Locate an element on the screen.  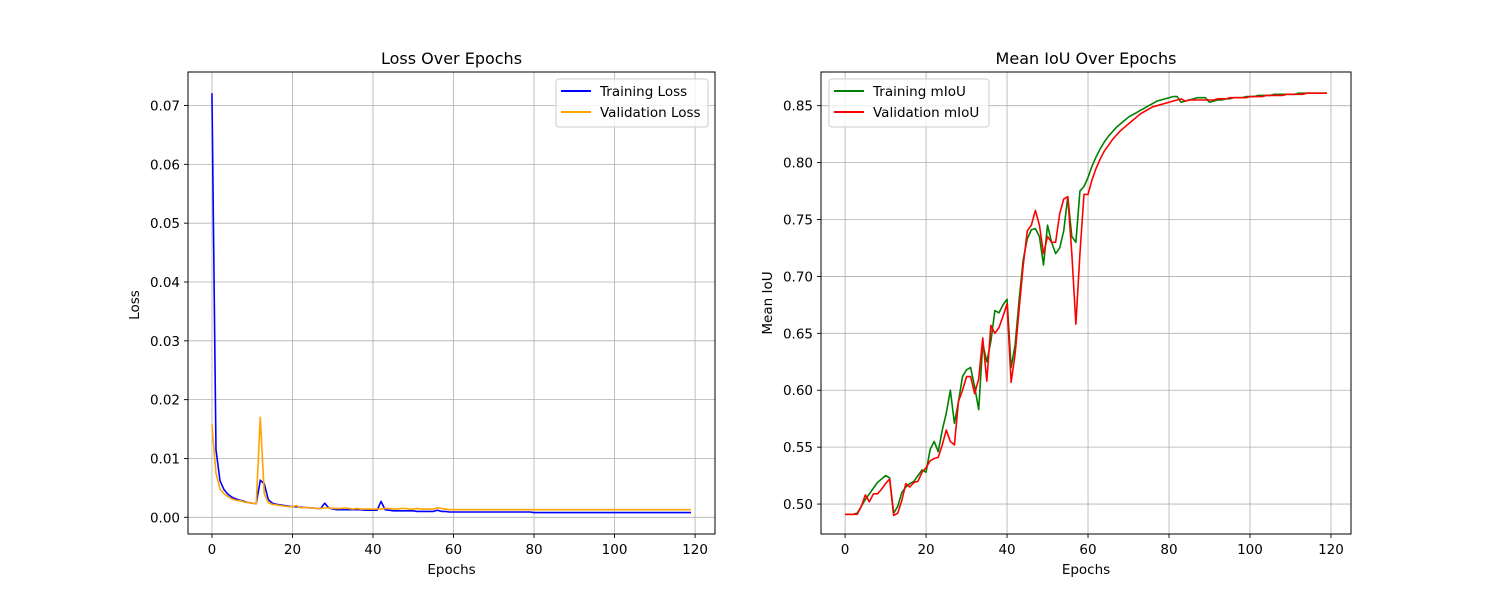
miou-ytick-label: 0.75 is located at coordinates (798, 221).